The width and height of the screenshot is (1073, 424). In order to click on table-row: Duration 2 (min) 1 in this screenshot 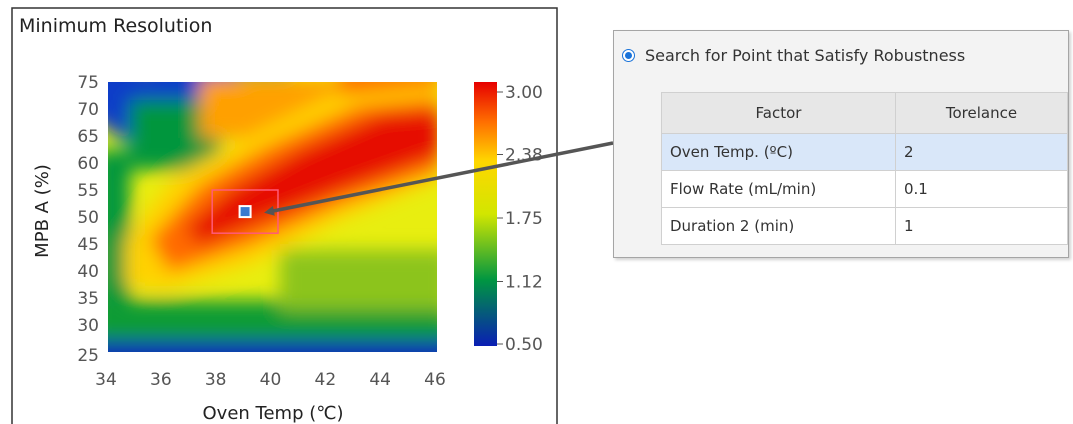, I will do `click(864, 226)`.